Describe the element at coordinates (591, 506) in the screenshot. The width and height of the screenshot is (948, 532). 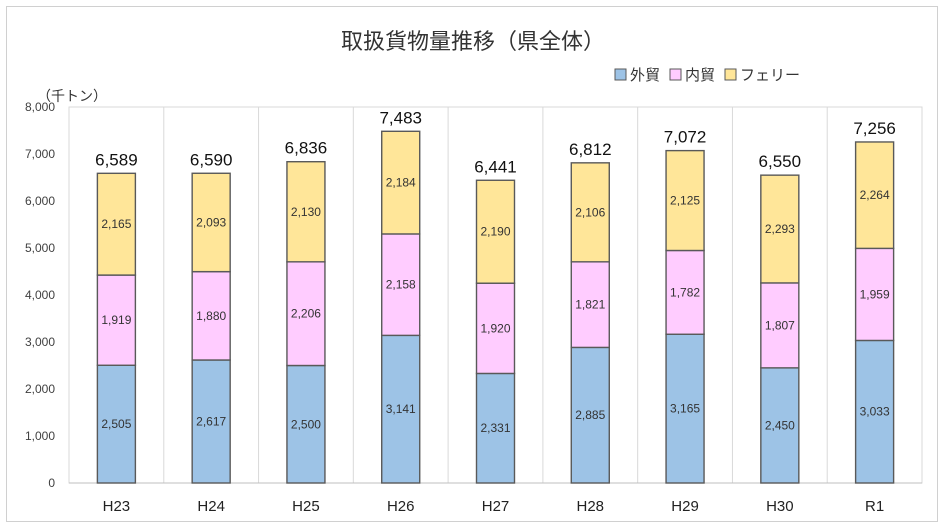
I see `x-tick-label: H28` at that location.